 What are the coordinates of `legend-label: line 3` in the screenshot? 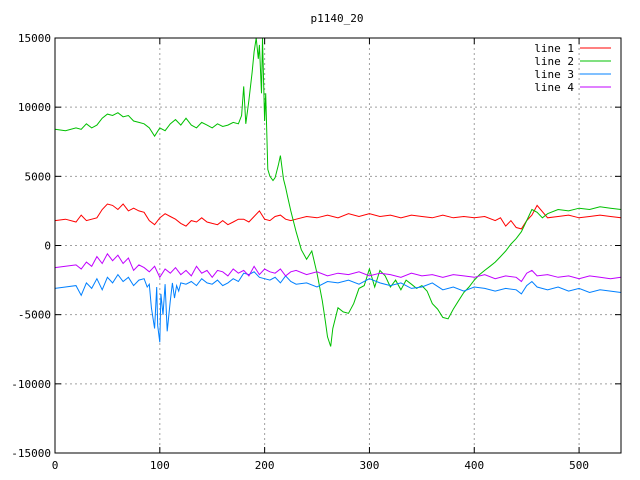 It's located at (554, 74).